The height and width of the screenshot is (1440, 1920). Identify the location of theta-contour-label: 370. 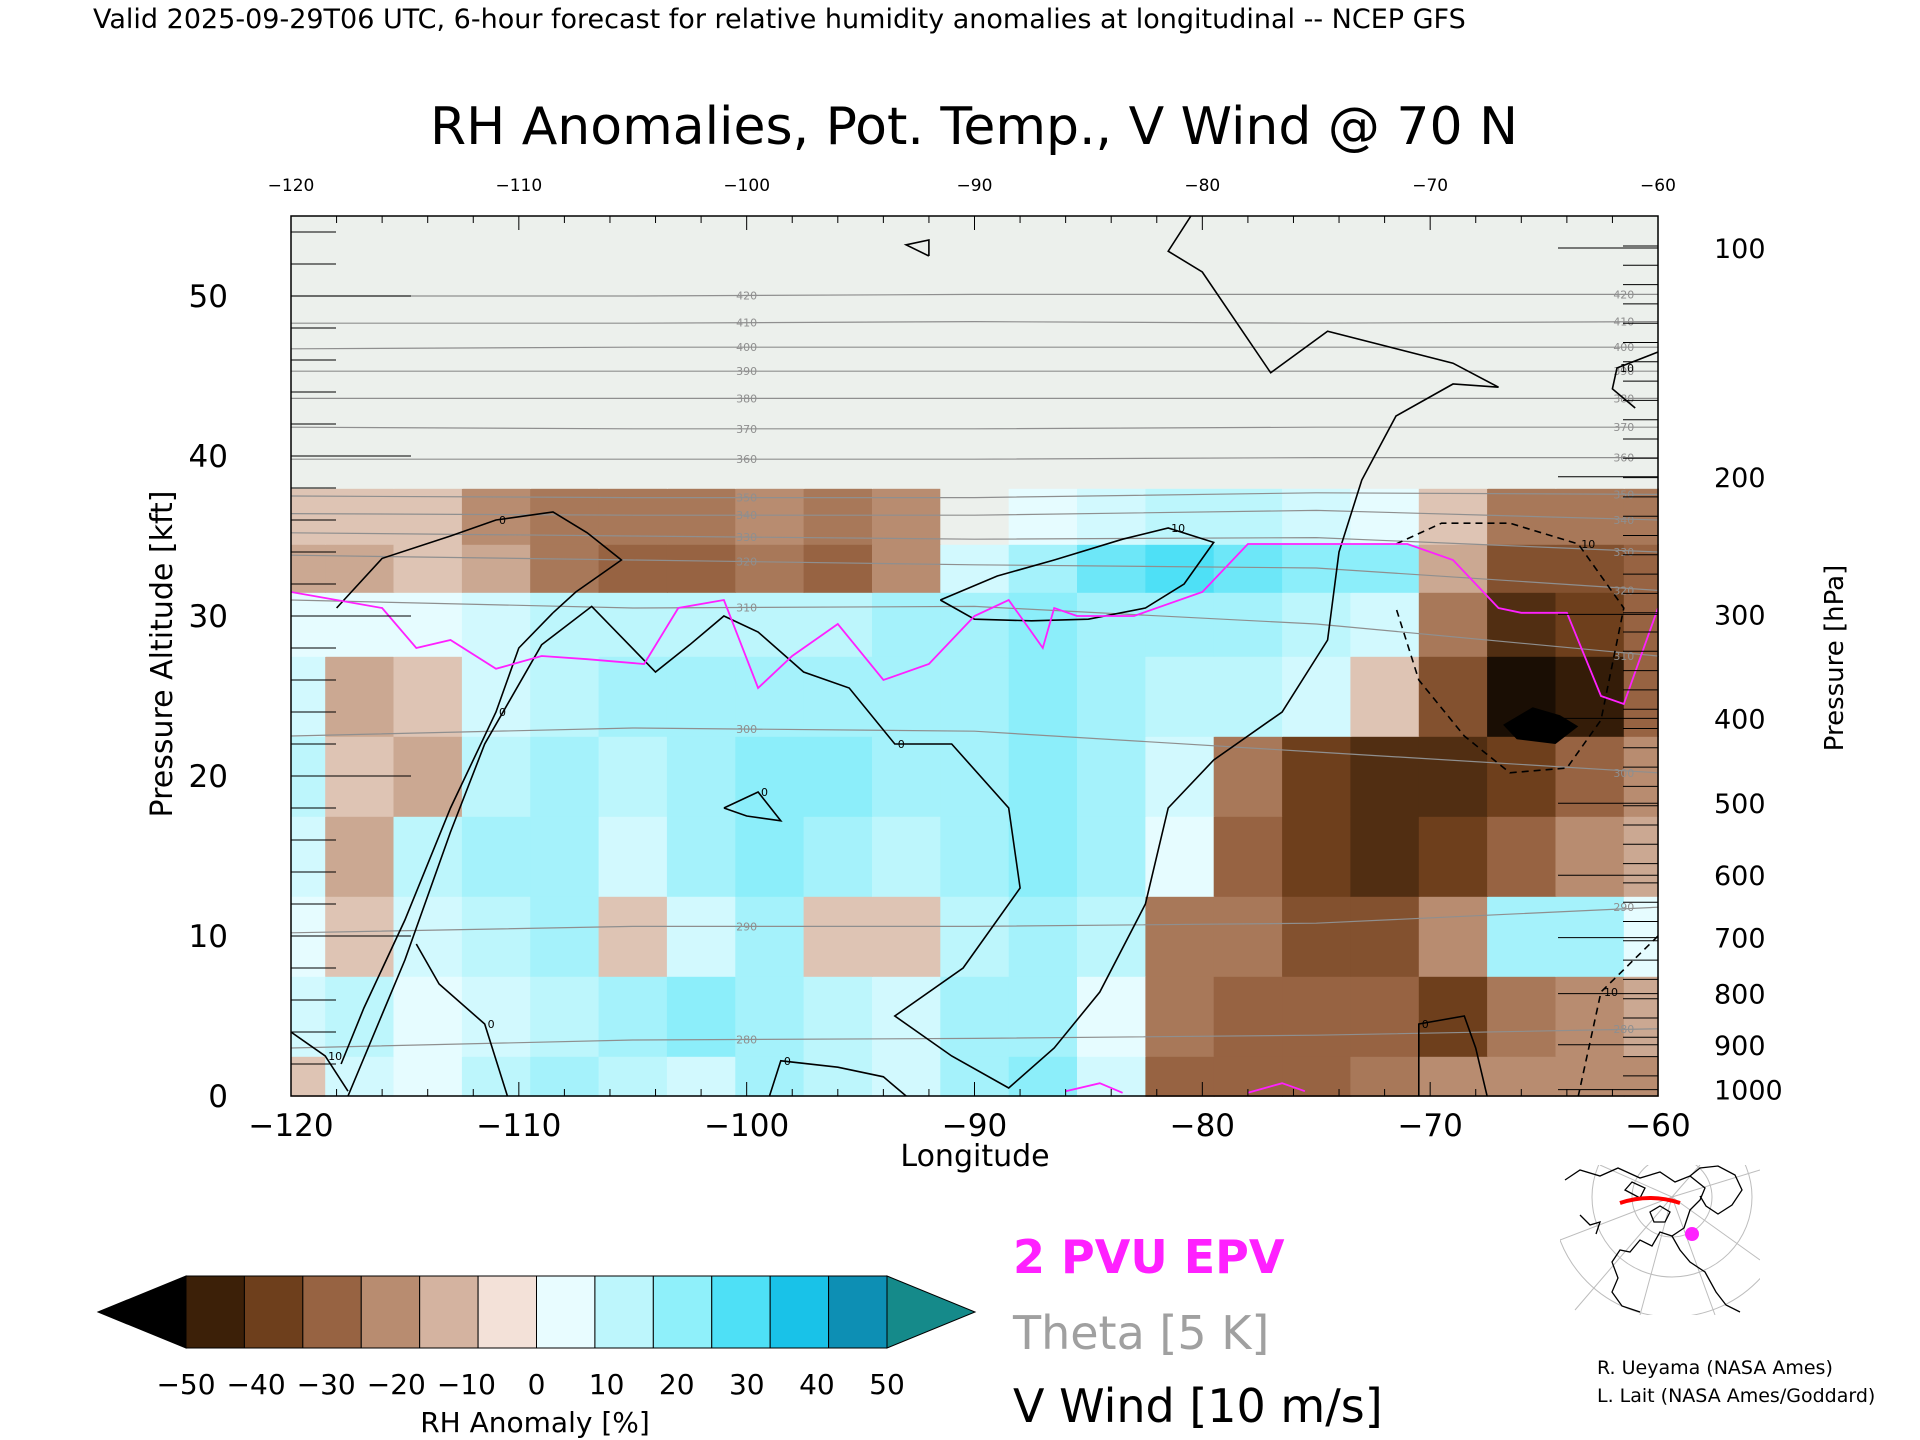
(746, 429).